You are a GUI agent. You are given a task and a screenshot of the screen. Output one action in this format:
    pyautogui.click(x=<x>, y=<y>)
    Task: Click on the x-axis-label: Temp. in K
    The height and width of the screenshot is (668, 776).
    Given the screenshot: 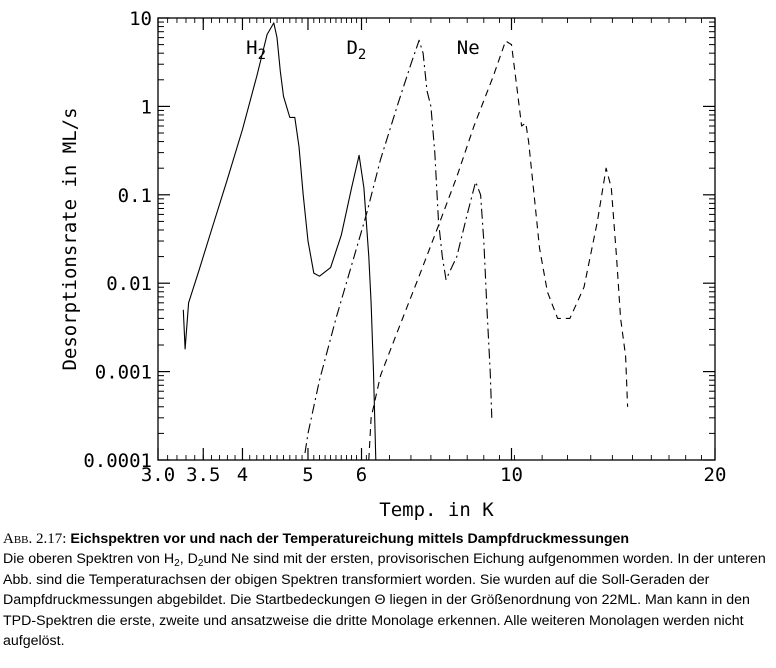 What is the action you would take?
    pyautogui.click(x=436, y=510)
    